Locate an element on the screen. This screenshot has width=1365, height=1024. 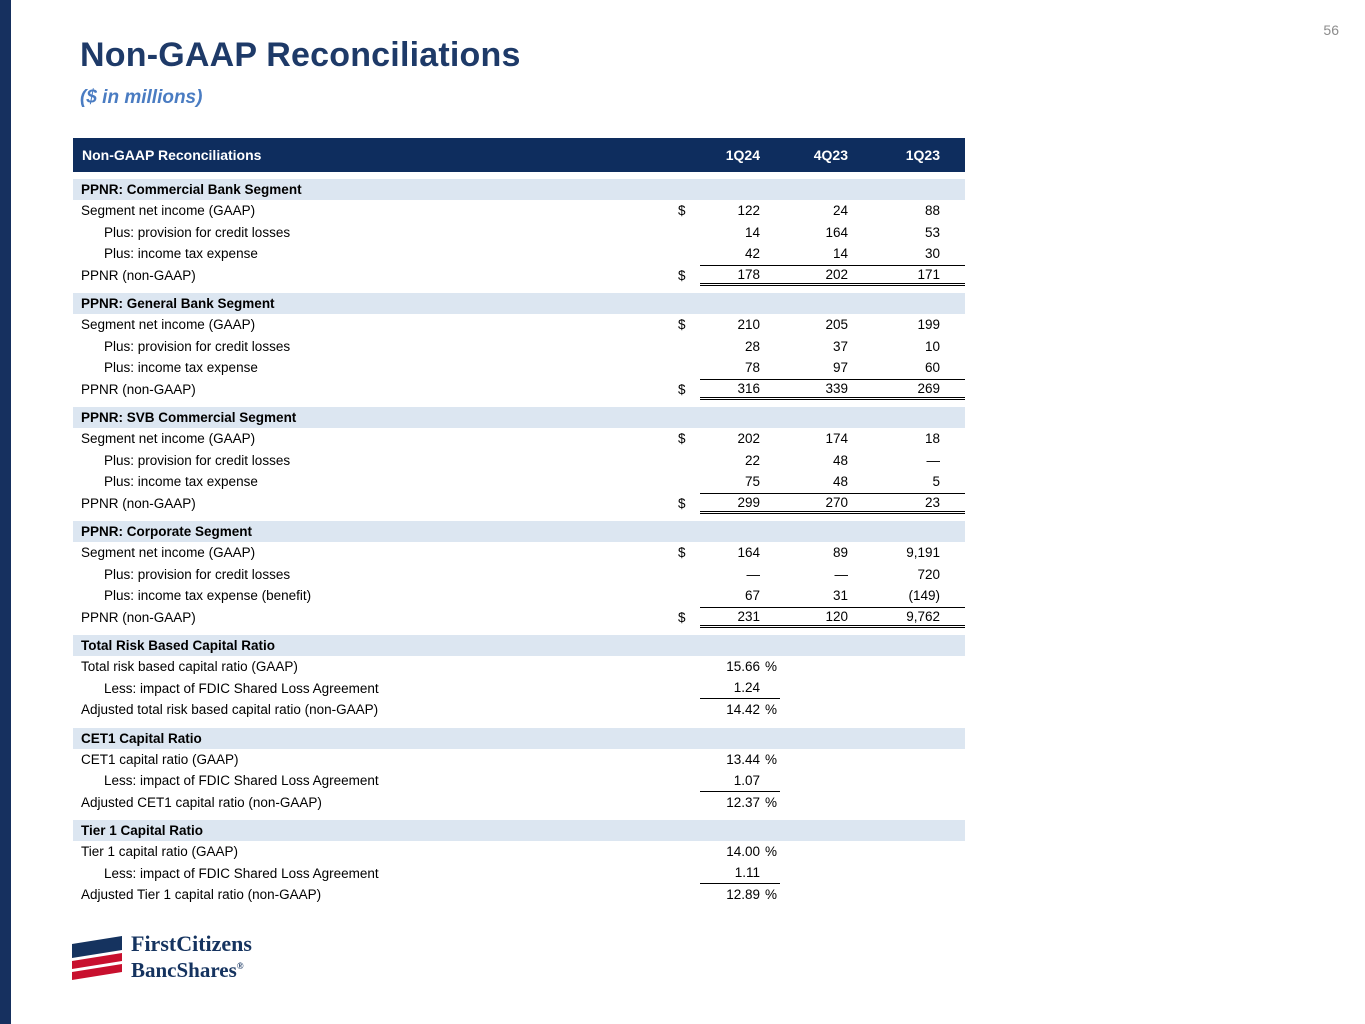
value-cell: 60 is located at coordinates (932, 368).